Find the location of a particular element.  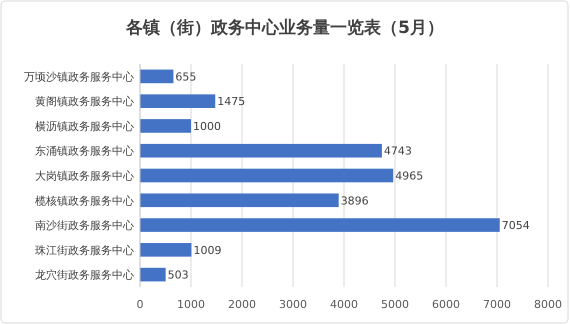

data-label: 4965 is located at coordinates (409, 176).